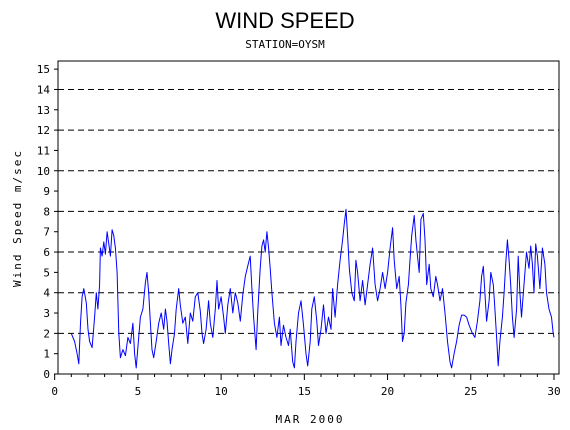 Image resolution: width=570 pixels, height=430 pixels. What do you see at coordinates (310, 419) in the screenshot?
I see `x-axis-label: MAR 2000` at bounding box center [310, 419].